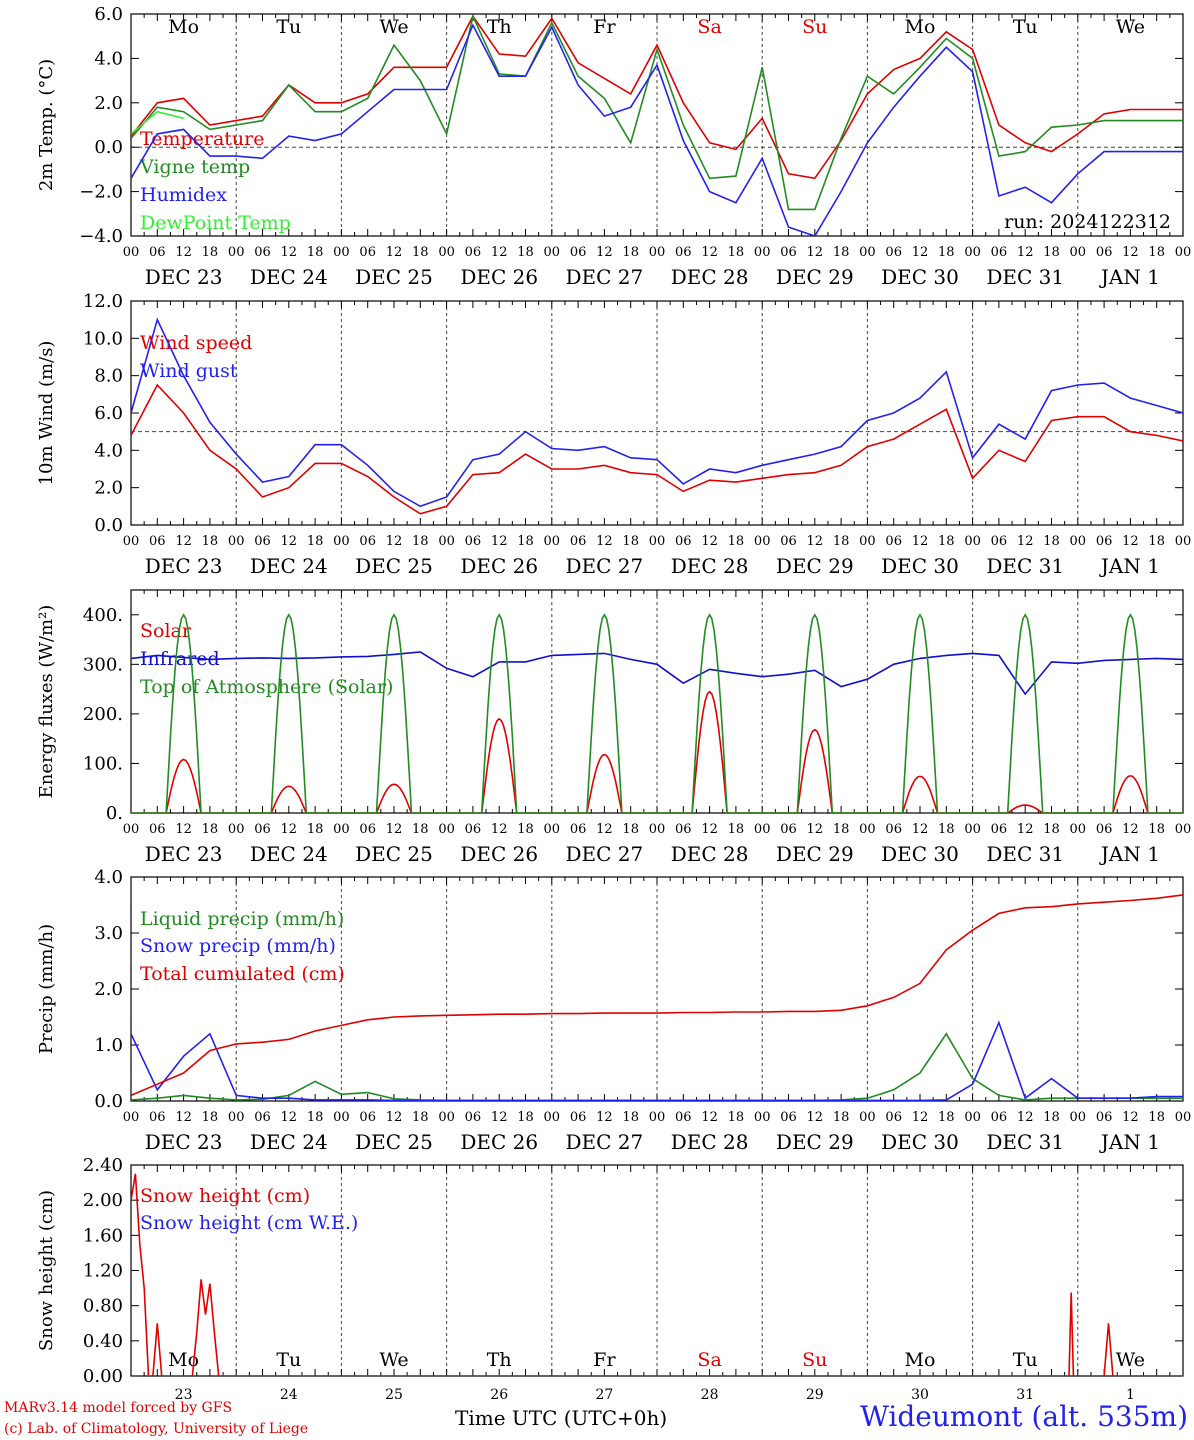 This screenshot has height=1440, width=1194. I want to click on y-tick-label: 0.40, so click(103, 1341).